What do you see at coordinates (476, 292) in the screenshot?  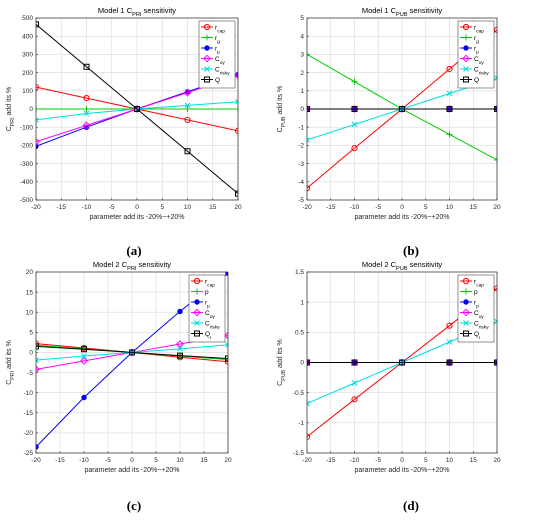 I see `legend-entry: p` at bounding box center [476, 292].